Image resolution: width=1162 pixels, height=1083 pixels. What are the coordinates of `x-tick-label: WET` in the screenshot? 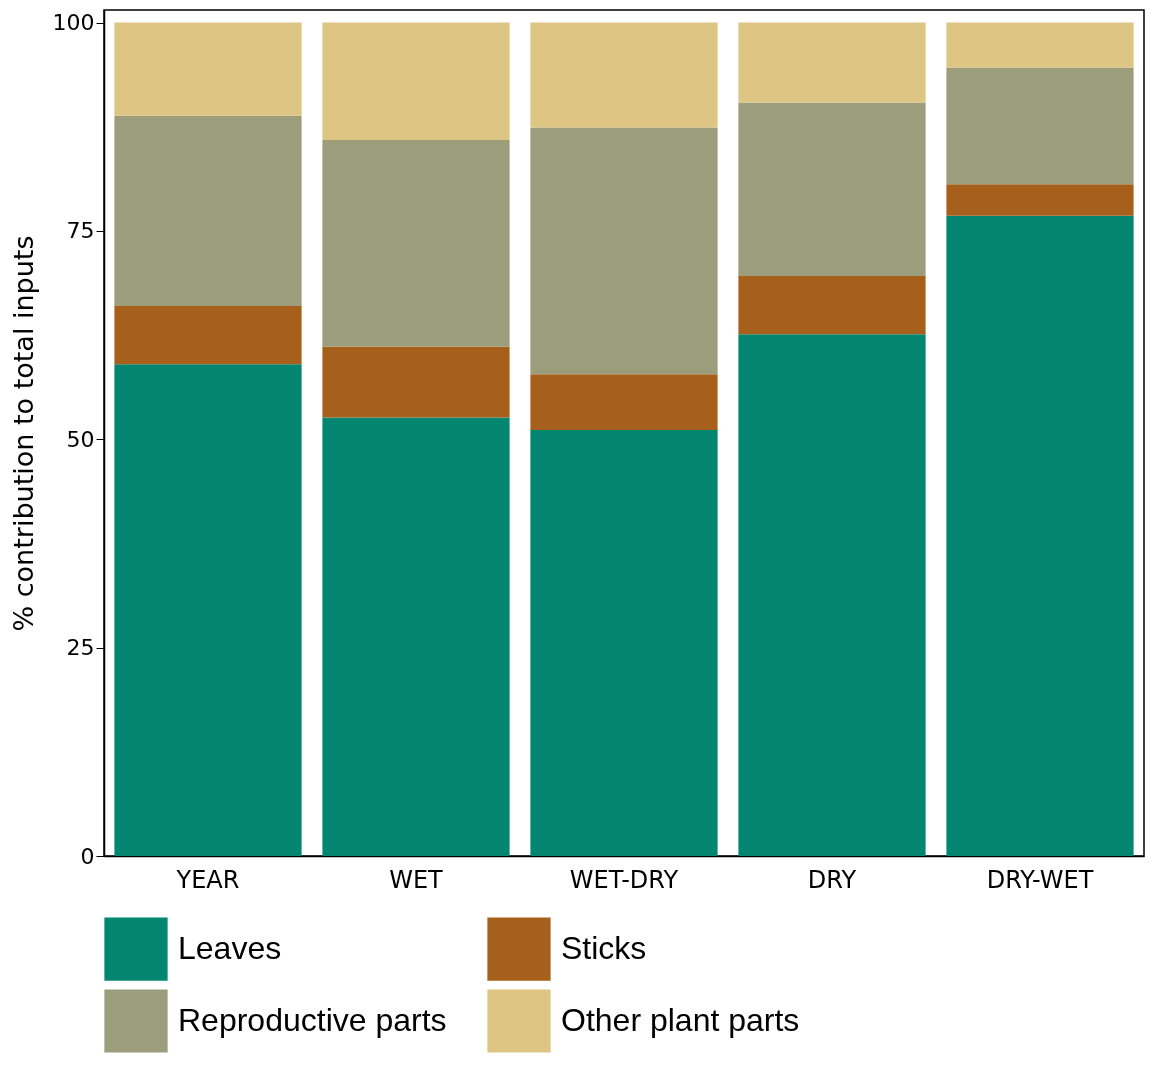 It's located at (416, 879).